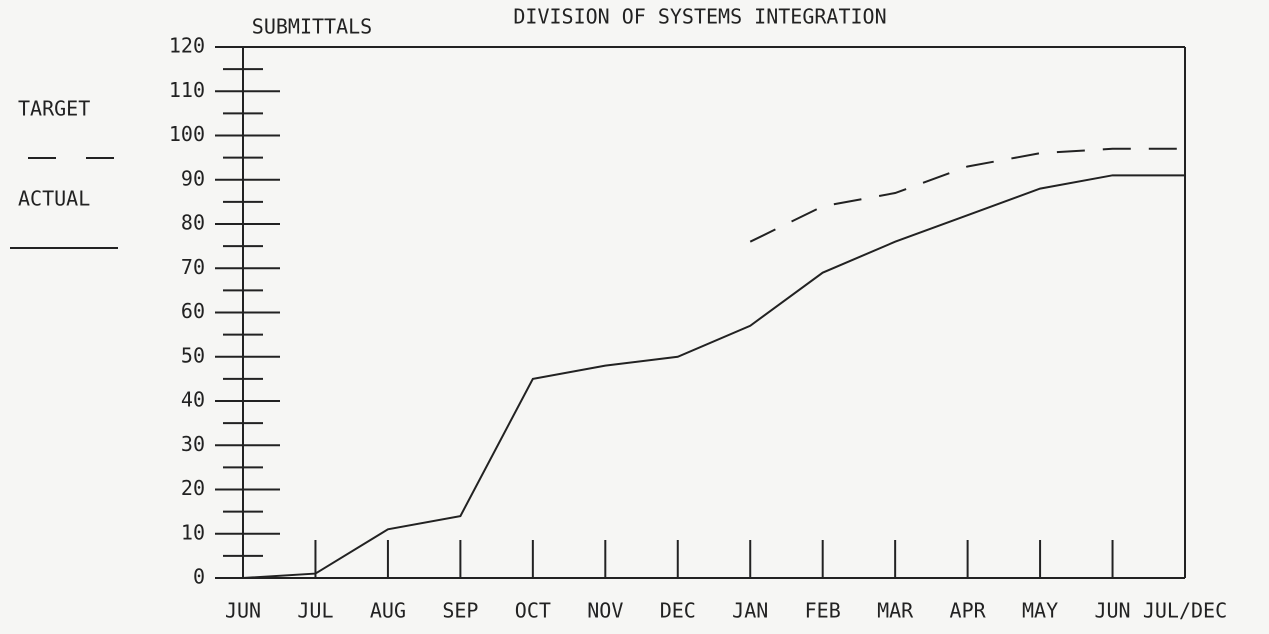 This screenshot has width=1269, height=634. Describe the element at coordinates (54, 109) in the screenshot. I see `legend-label: TARGET` at that location.